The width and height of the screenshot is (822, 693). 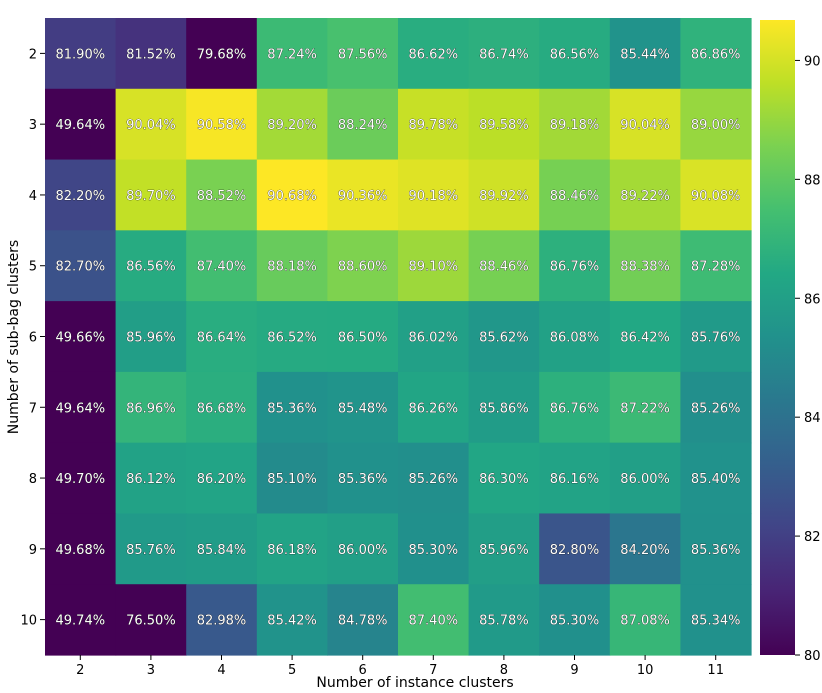 What do you see at coordinates (790, 342) in the screenshot?
I see `colorbar: 80 82 84 86 88 90` at bounding box center [790, 342].